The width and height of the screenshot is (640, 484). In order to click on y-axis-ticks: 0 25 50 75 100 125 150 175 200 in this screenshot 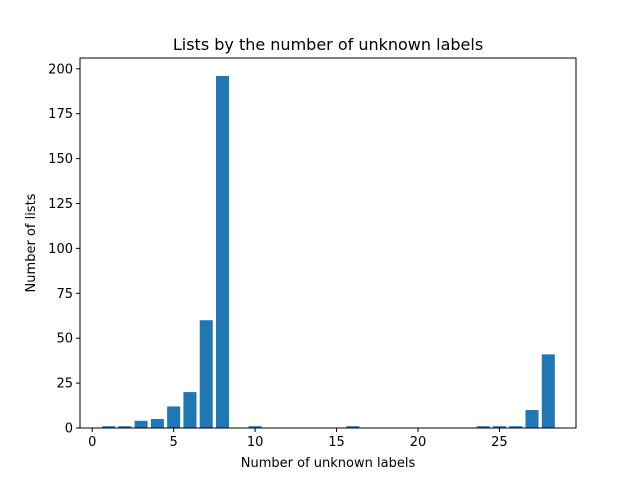, I will do `click(64, 249)`.